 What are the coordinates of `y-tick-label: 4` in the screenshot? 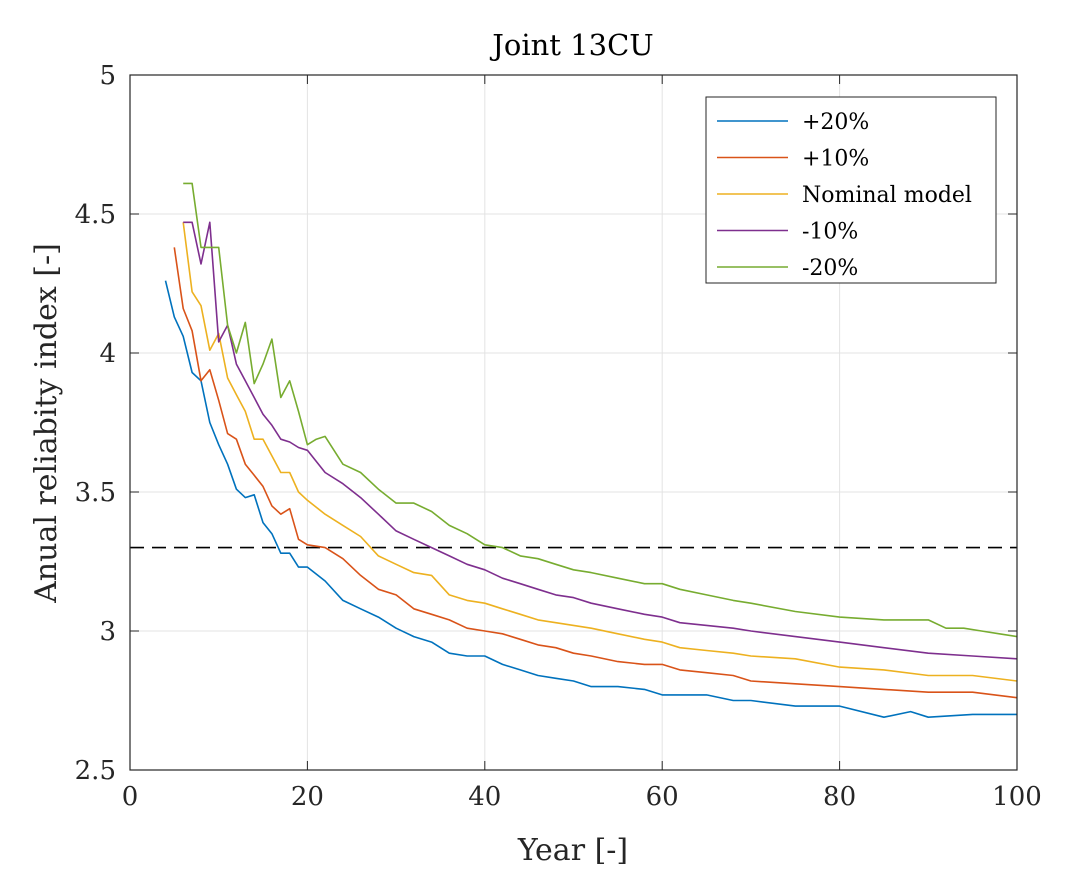 It's located at (107, 354).